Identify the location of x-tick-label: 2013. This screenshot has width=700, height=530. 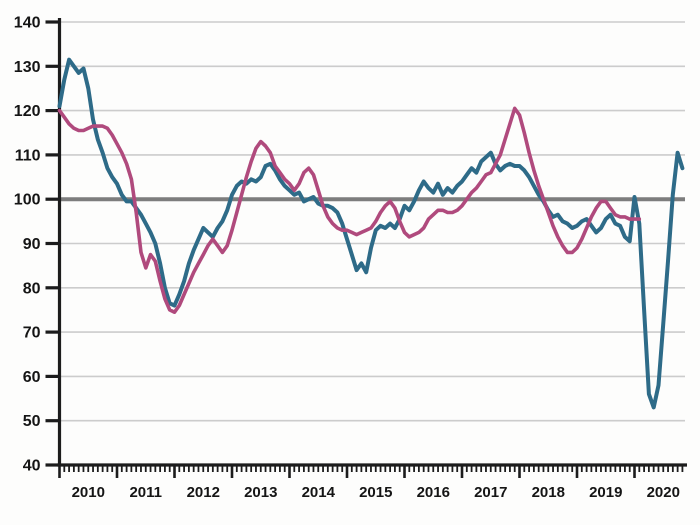
(260, 492).